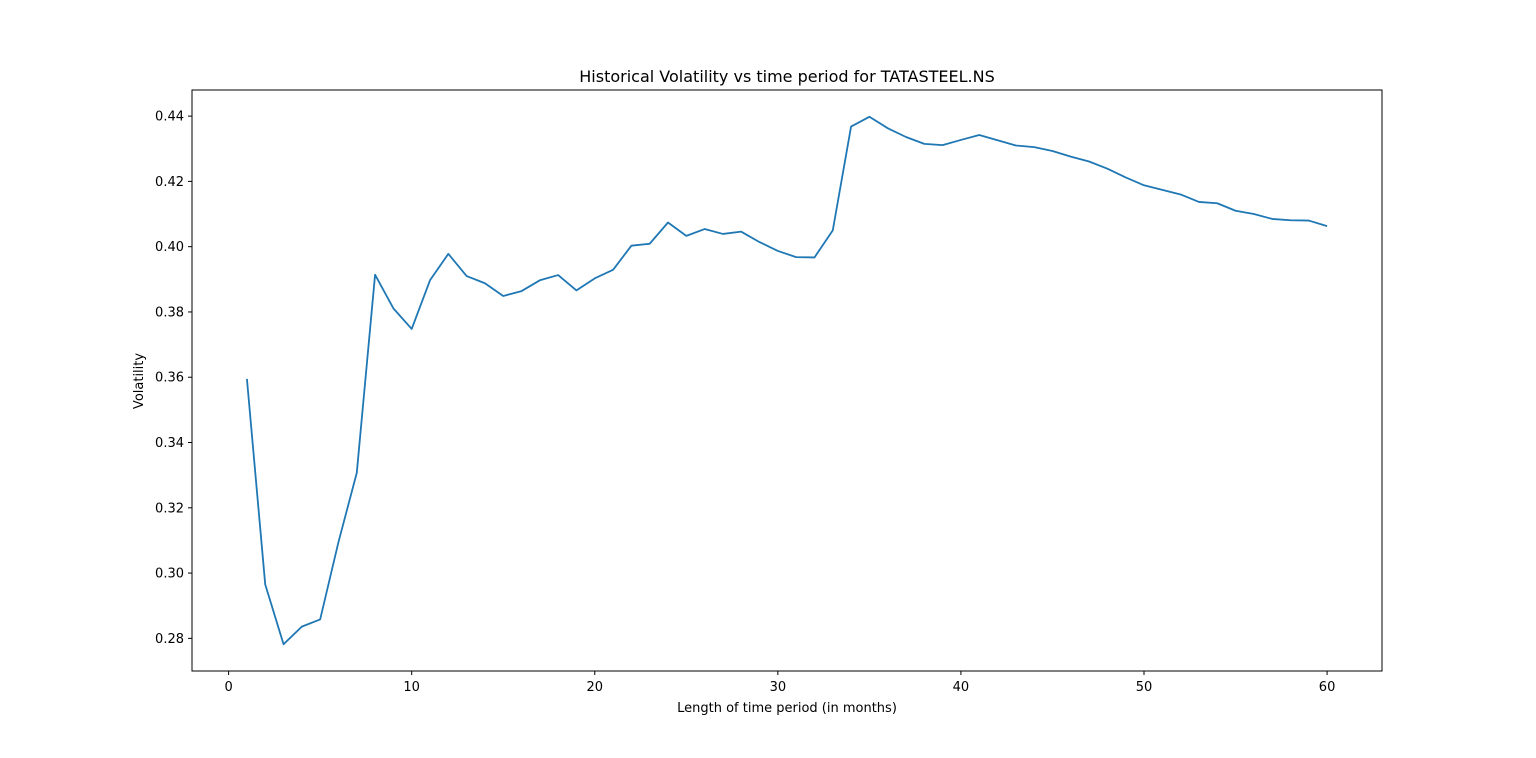 This screenshot has width=1536, height=758. Describe the element at coordinates (169, 182) in the screenshot. I see `y-tick-label: 0.42` at that location.